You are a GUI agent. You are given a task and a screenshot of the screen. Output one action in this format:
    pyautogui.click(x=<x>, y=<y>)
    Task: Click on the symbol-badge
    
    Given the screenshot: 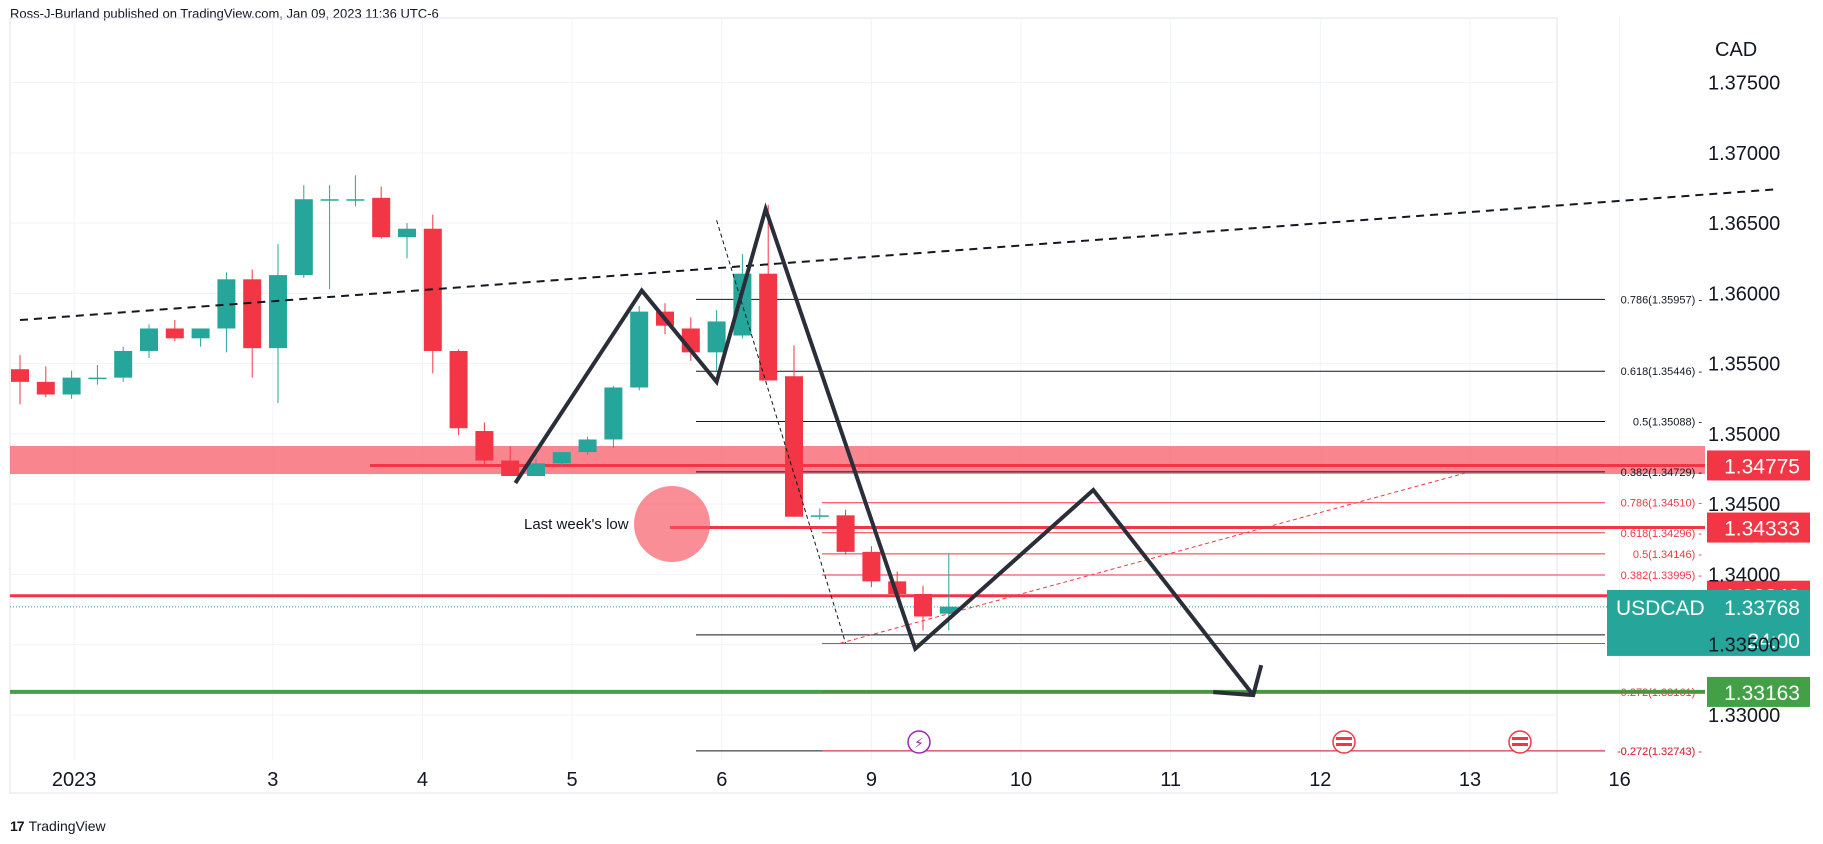 What is the action you would take?
    pyautogui.click(x=1708, y=622)
    